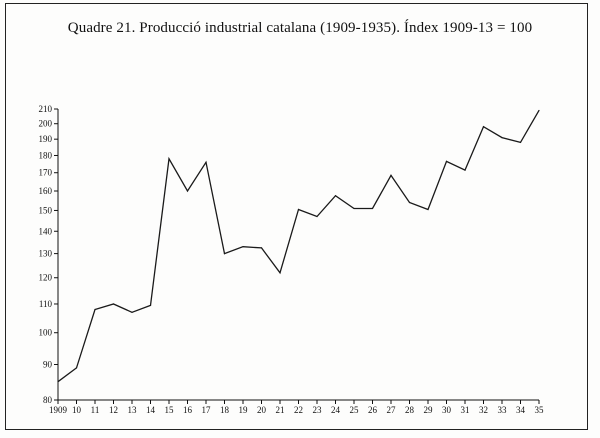 This screenshot has width=600, height=438. I want to click on y-tick-label: 170, so click(46, 173).